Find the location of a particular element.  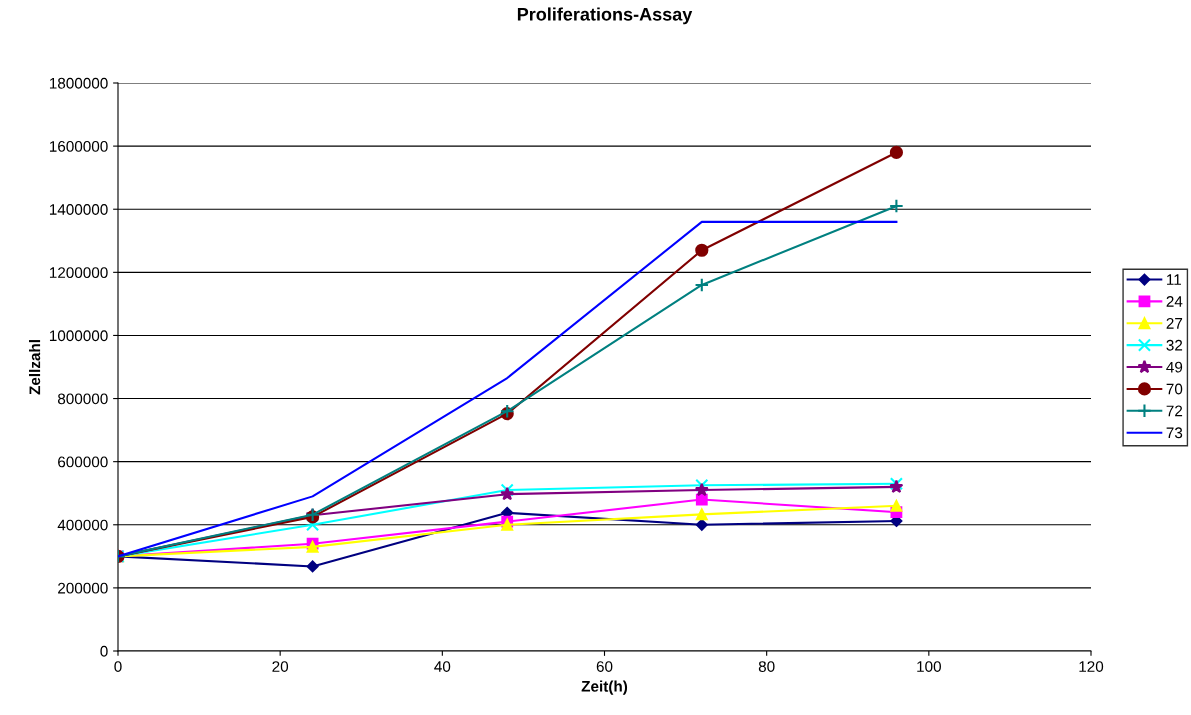

y-tick-label: 400000 is located at coordinates (82, 525).